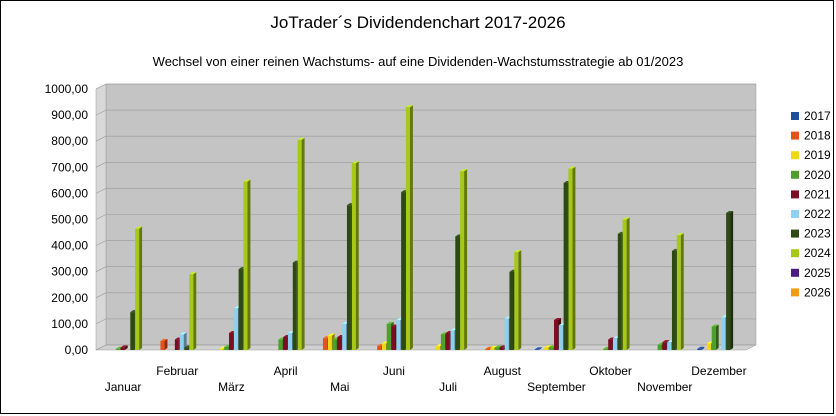 The height and width of the screenshot is (416, 836). What do you see at coordinates (817, 175) in the screenshot?
I see `legend-label: 2020` at bounding box center [817, 175].